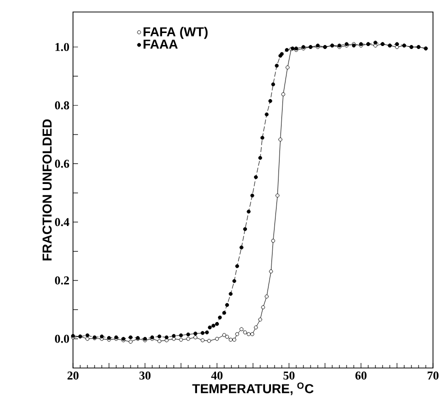 The image size is (443, 417). Describe the element at coordinates (61, 280) in the screenshot. I see `y-tick-label: 0.2` at that location.